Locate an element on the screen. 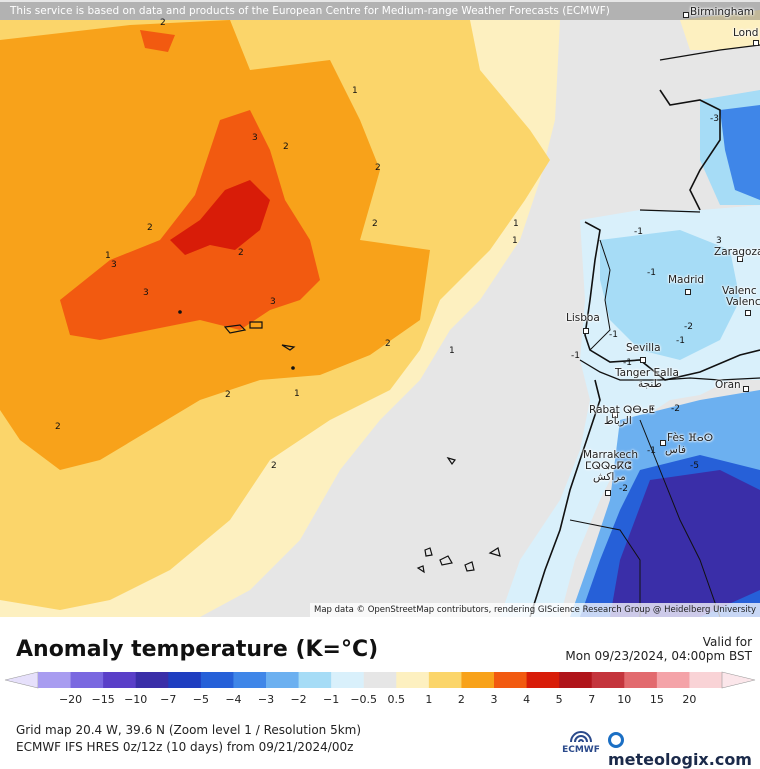 The height and width of the screenshot is (769, 760). scale-tick-label: 2 is located at coordinates (461, 699).